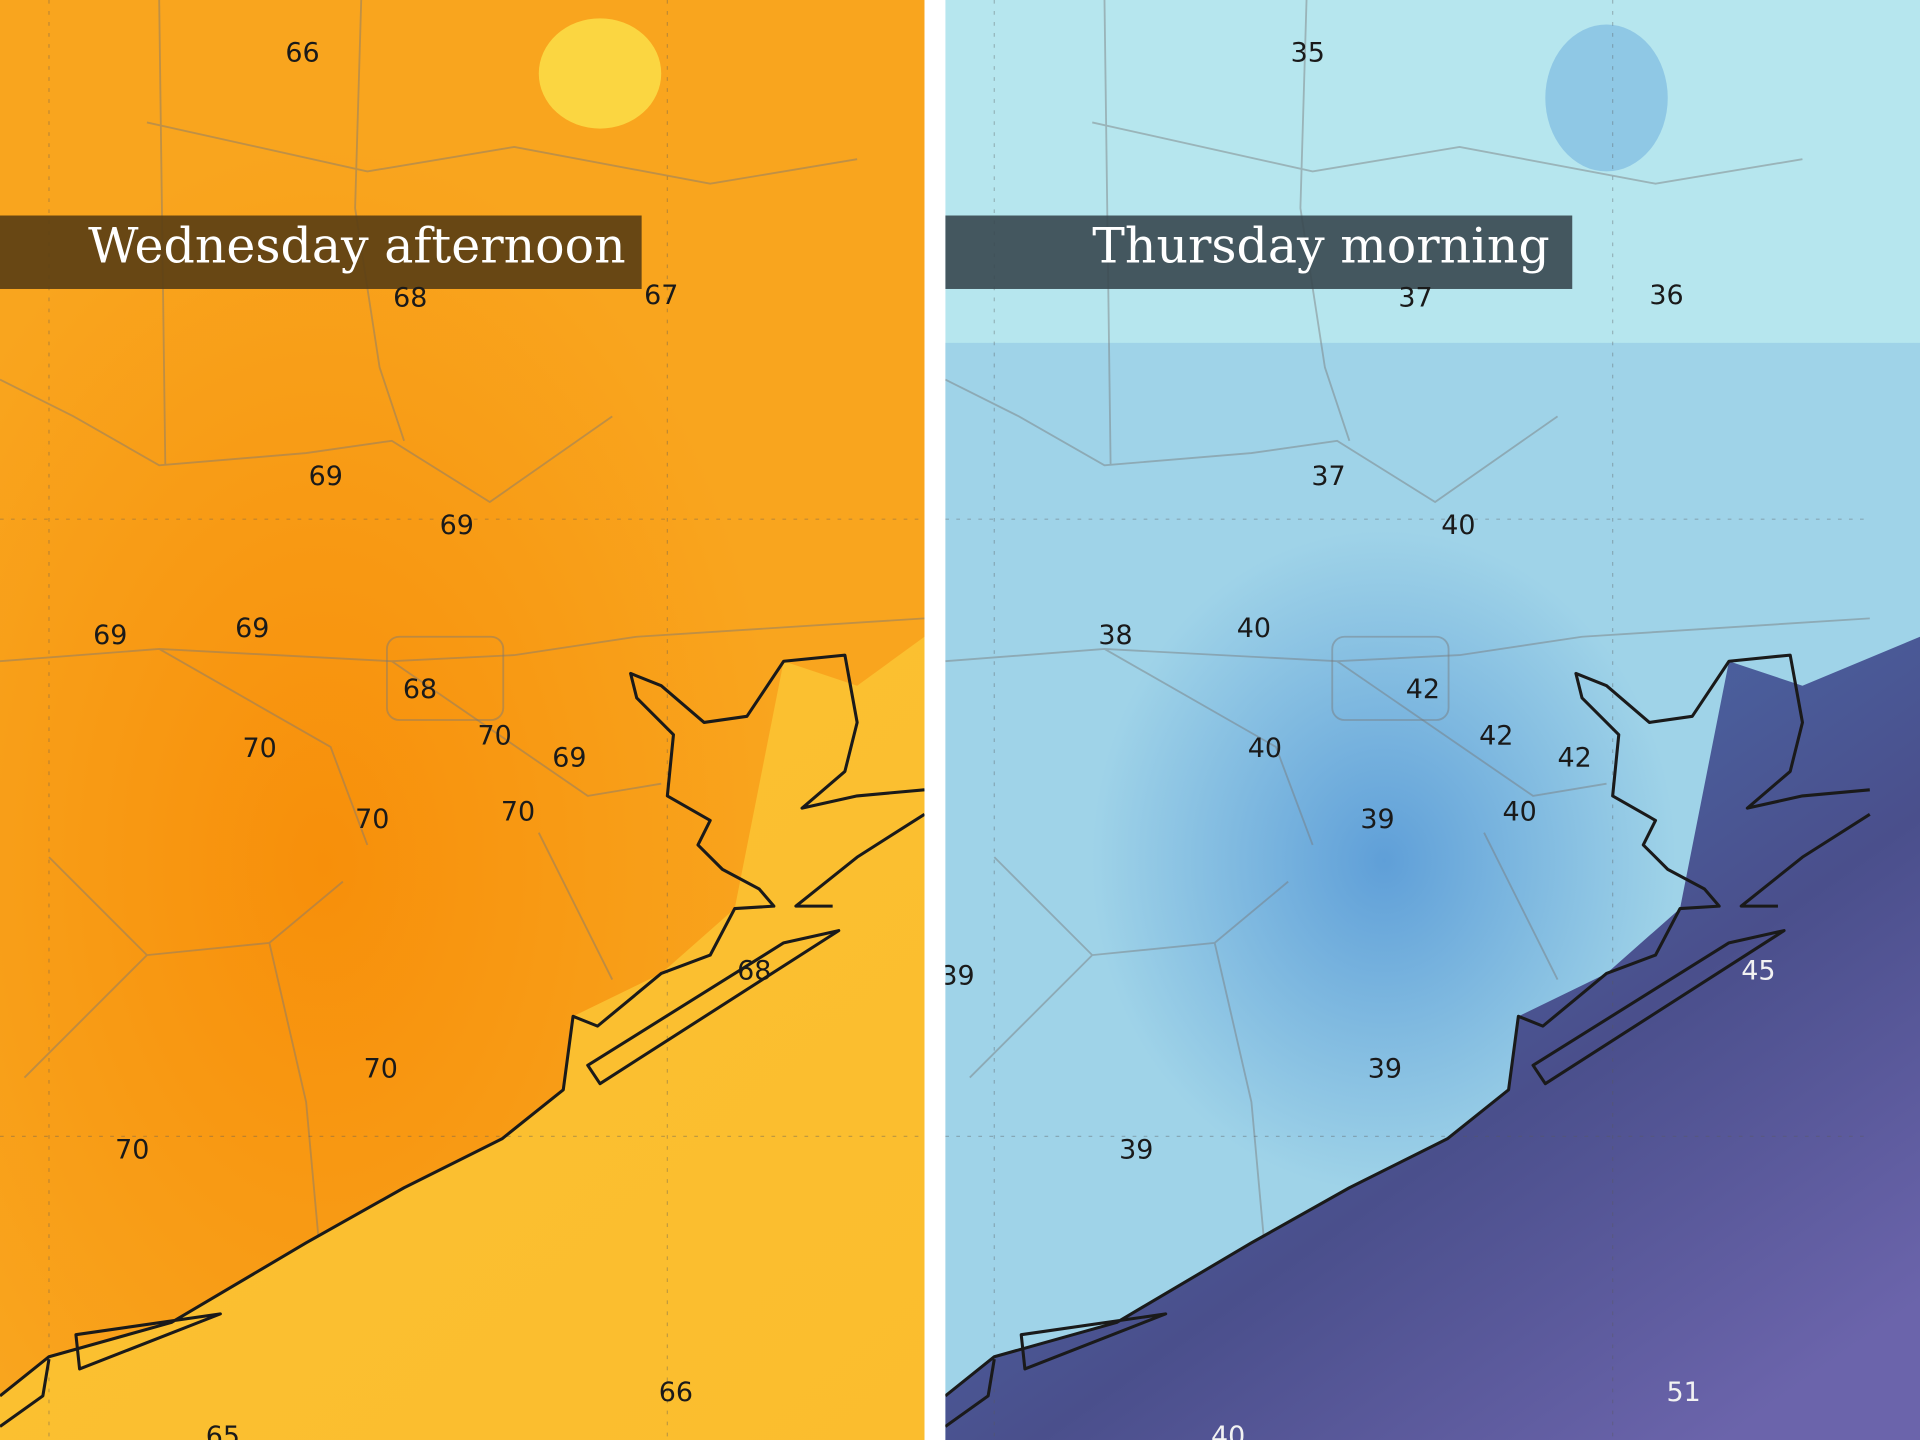  What do you see at coordinates (1115, 635) in the screenshot?
I see `temperature-label: 38` at bounding box center [1115, 635].